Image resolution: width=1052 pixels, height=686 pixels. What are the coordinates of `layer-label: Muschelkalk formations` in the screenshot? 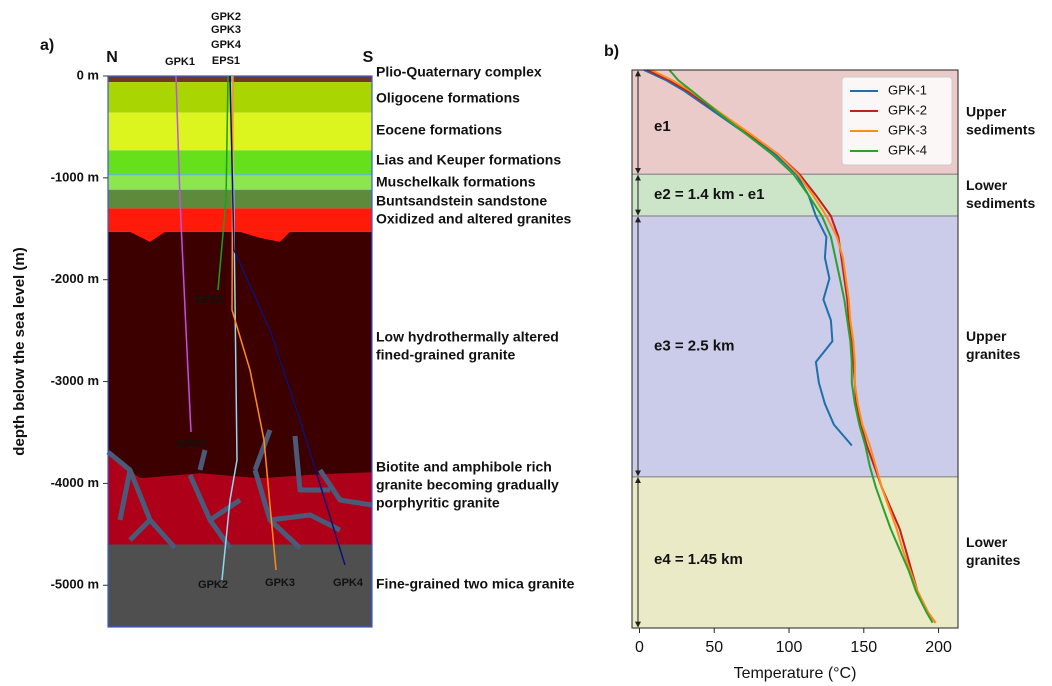 It's located at (456, 182).